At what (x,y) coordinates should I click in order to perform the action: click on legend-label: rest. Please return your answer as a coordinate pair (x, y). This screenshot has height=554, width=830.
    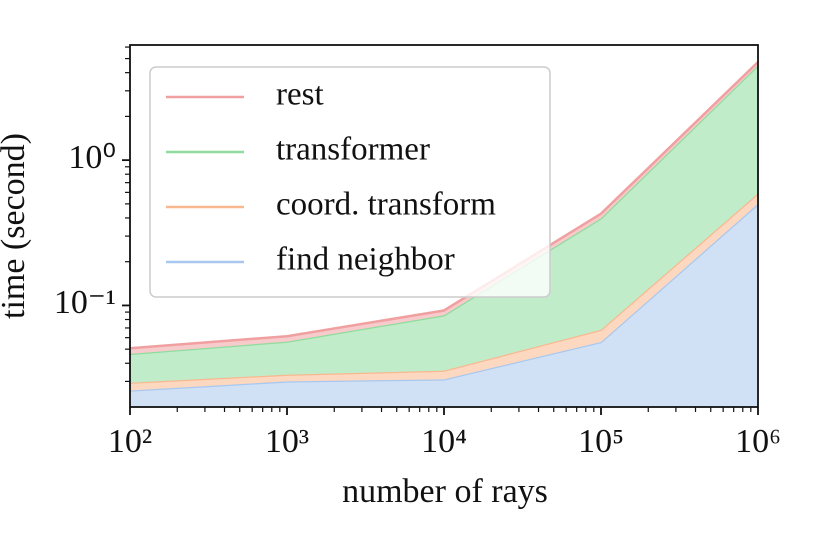
    Looking at the image, I should click on (300, 95).